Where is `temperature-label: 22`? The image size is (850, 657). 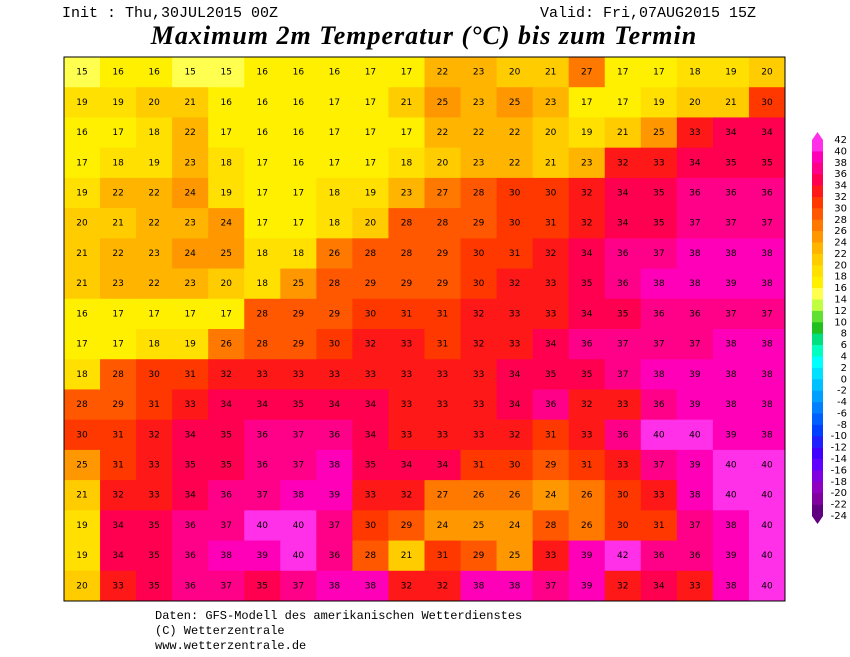 temperature-label: 22 is located at coordinates (514, 133).